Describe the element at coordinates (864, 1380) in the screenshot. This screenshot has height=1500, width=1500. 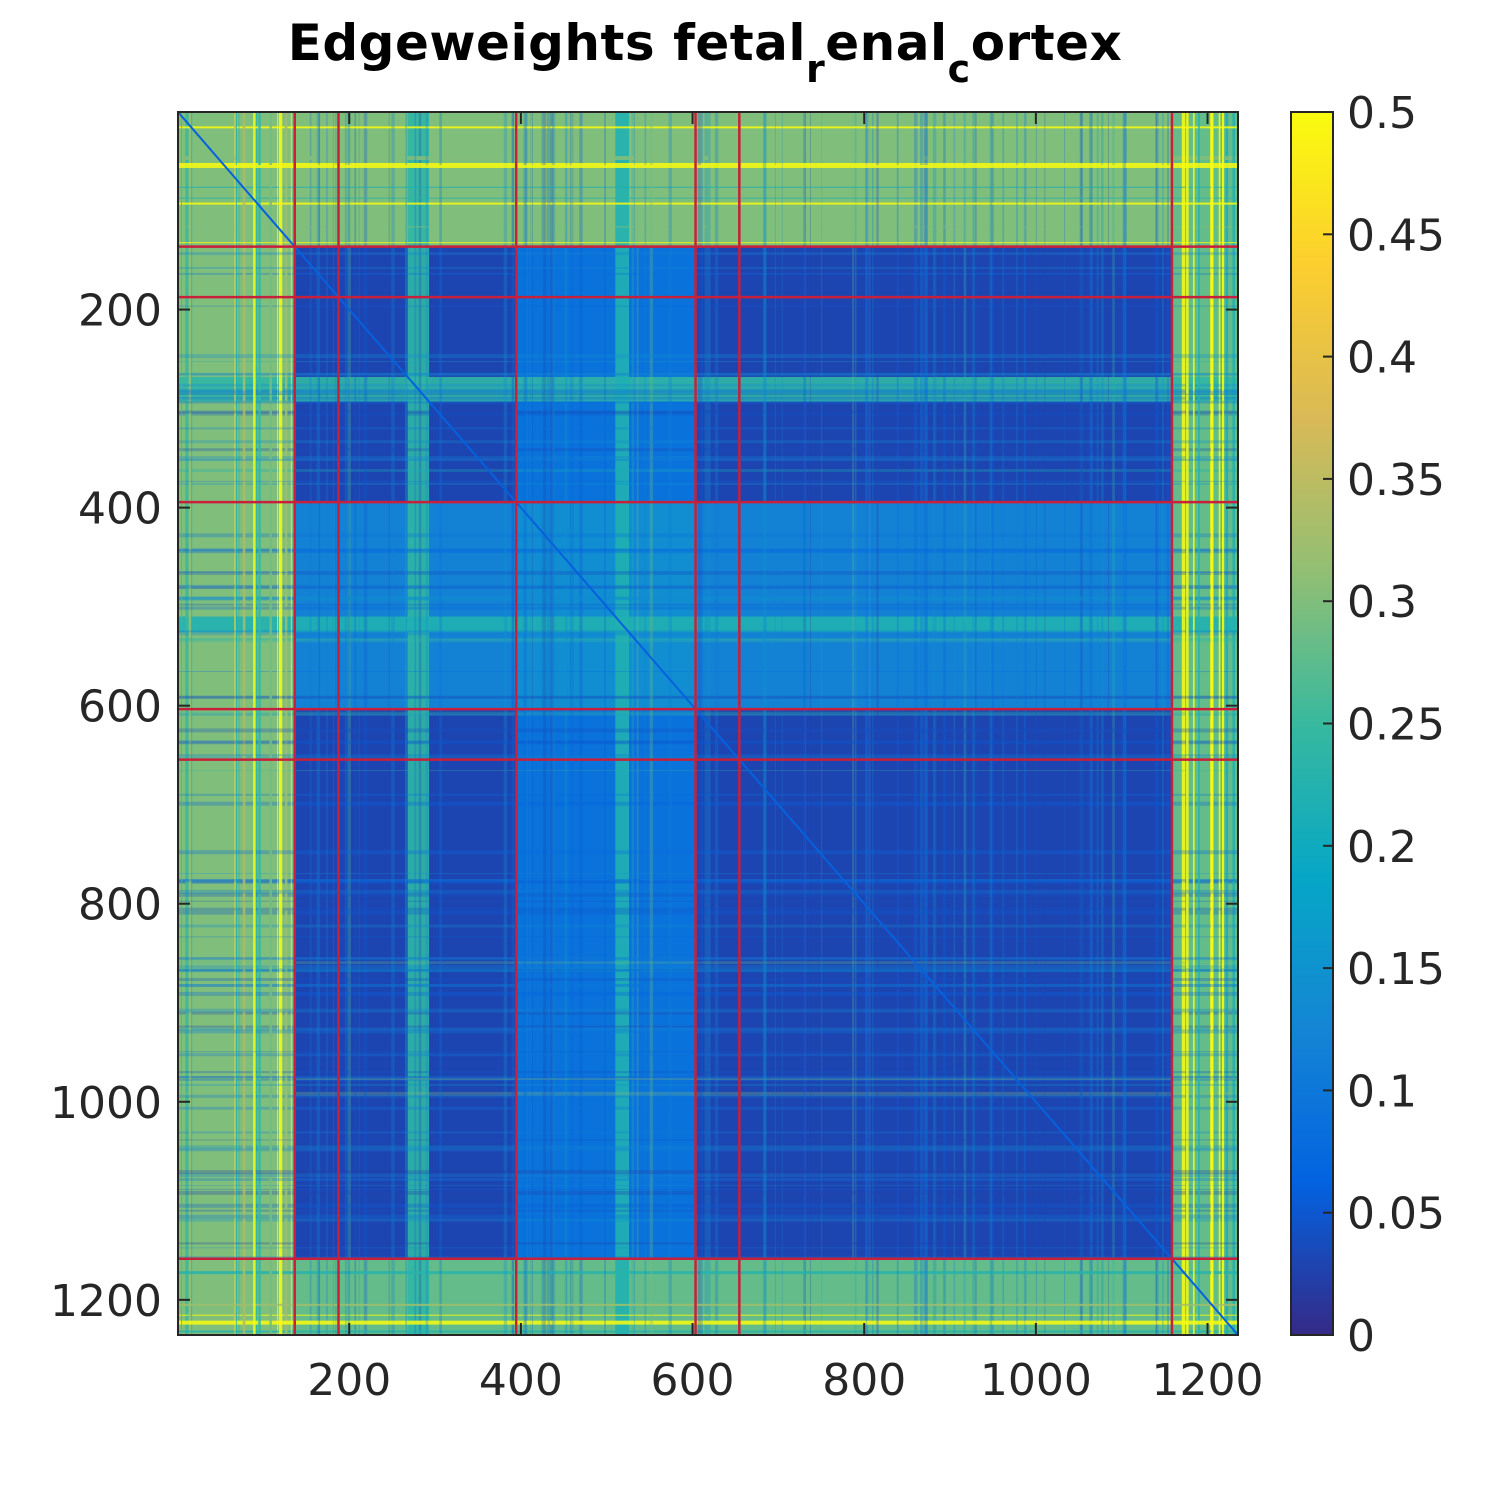
I see `x-tick-label: 800` at that location.